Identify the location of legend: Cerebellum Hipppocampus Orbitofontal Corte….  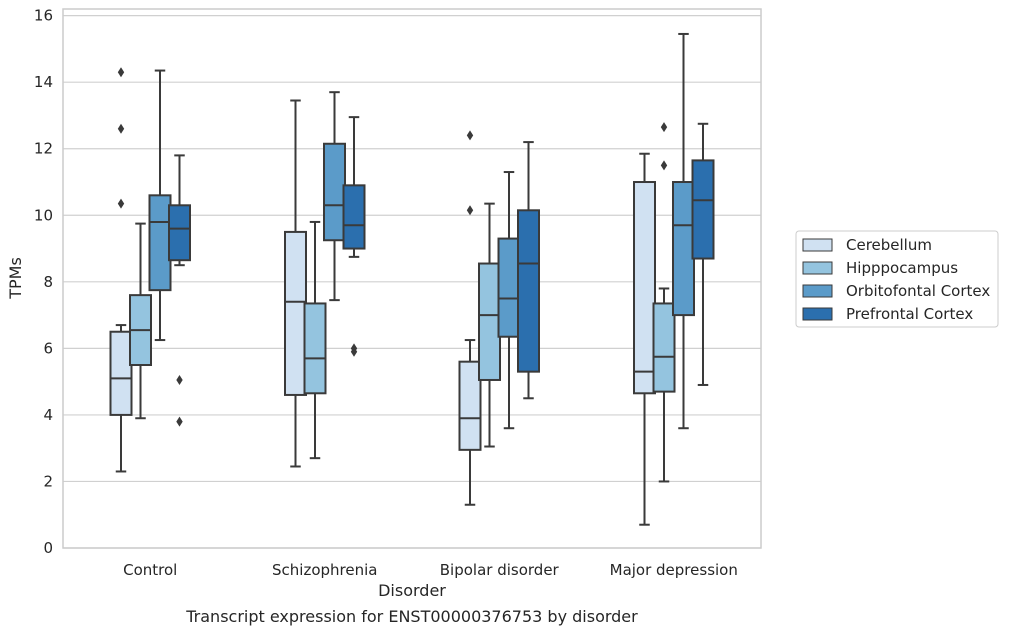
(897, 279).